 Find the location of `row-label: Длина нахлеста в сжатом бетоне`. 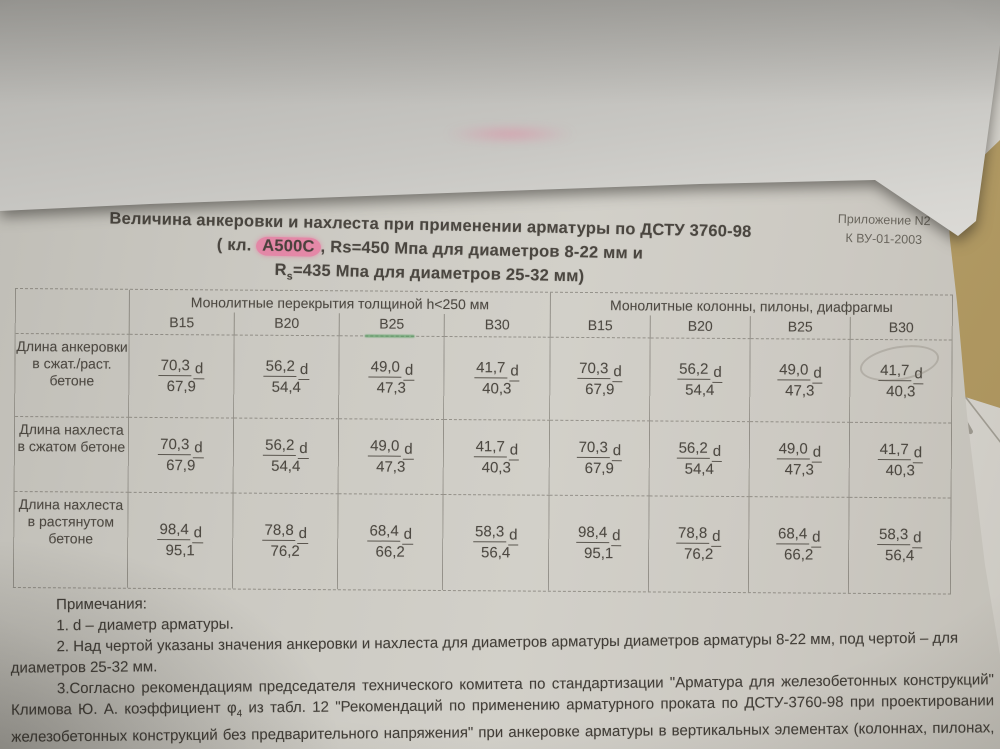

row-label: Длина нахлеста в сжатом бетоне is located at coordinates (72, 454).